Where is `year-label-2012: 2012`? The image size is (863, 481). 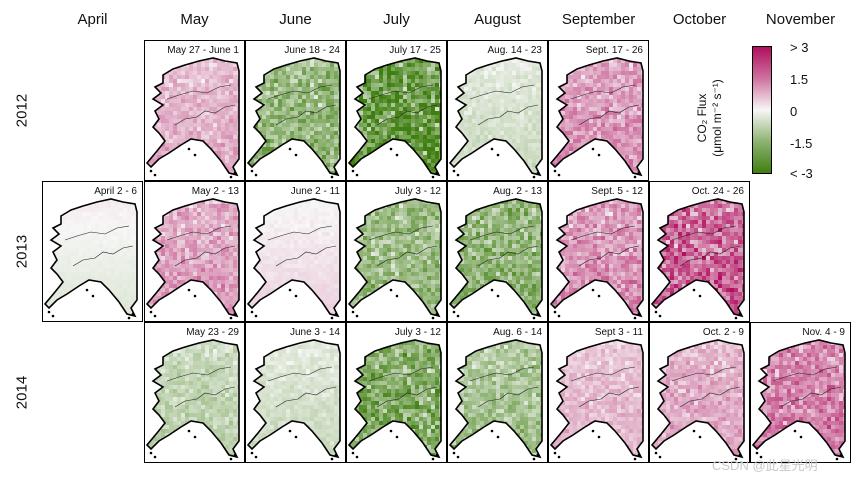
year-label-2012: 2012 is located at coordinates (22, 110).